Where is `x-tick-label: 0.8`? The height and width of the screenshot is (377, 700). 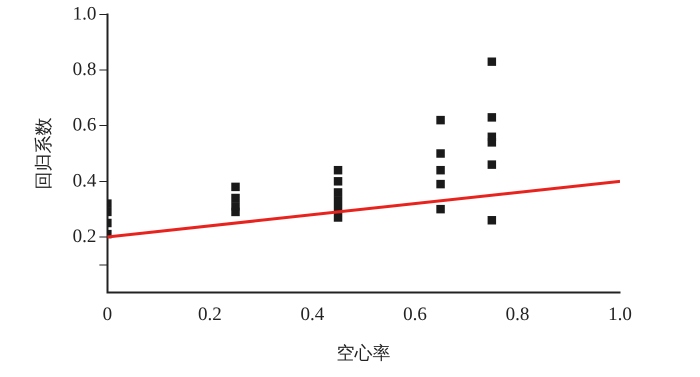 x-tick-label: 0.8 is located at coordinates (518, 314).